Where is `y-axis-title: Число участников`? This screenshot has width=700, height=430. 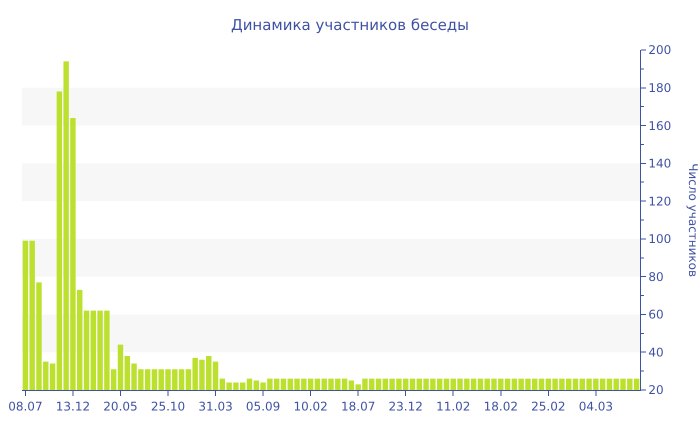 y-axis-title: Число участников is located at coordinates (693, 220).